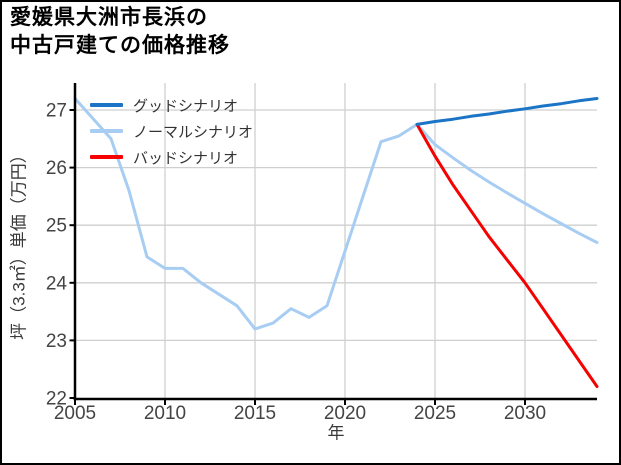  What do you see at coordinates (255, 413) in the screenshot?
I see `x-tick-label: 2015` at bounding box center [255, 413].